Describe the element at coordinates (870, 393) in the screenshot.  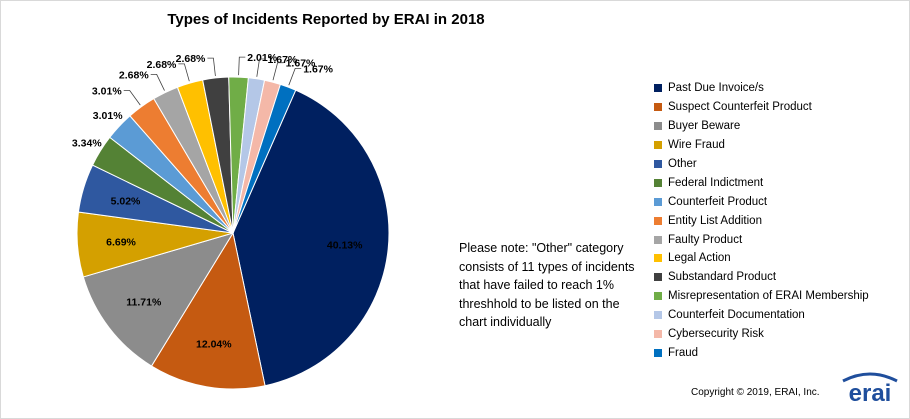
I see `logo-wordmark: erai` at that location.